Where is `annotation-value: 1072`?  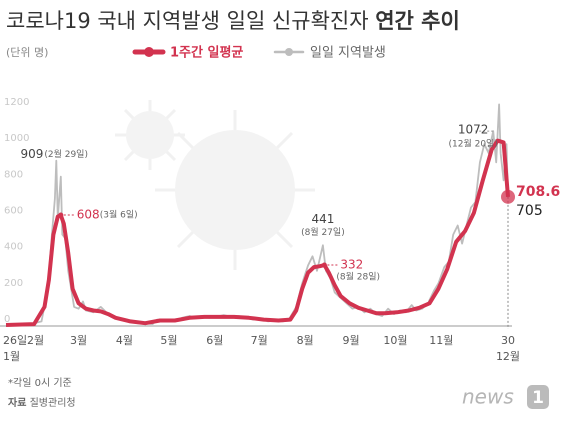 annotation-value: 1072 is located at coordinates (473, 130).